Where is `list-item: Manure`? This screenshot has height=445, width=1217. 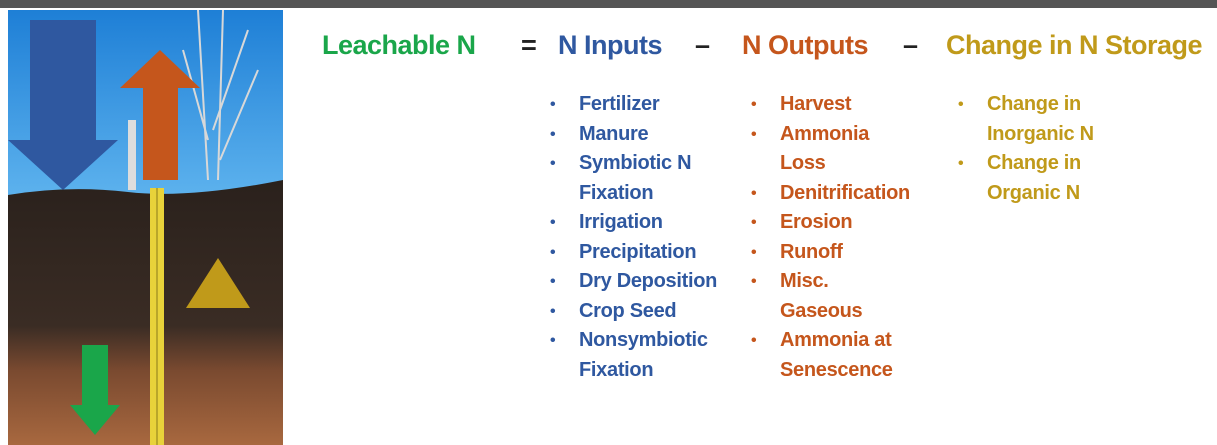
list-item: Manure is located at coordinates (633, 135).